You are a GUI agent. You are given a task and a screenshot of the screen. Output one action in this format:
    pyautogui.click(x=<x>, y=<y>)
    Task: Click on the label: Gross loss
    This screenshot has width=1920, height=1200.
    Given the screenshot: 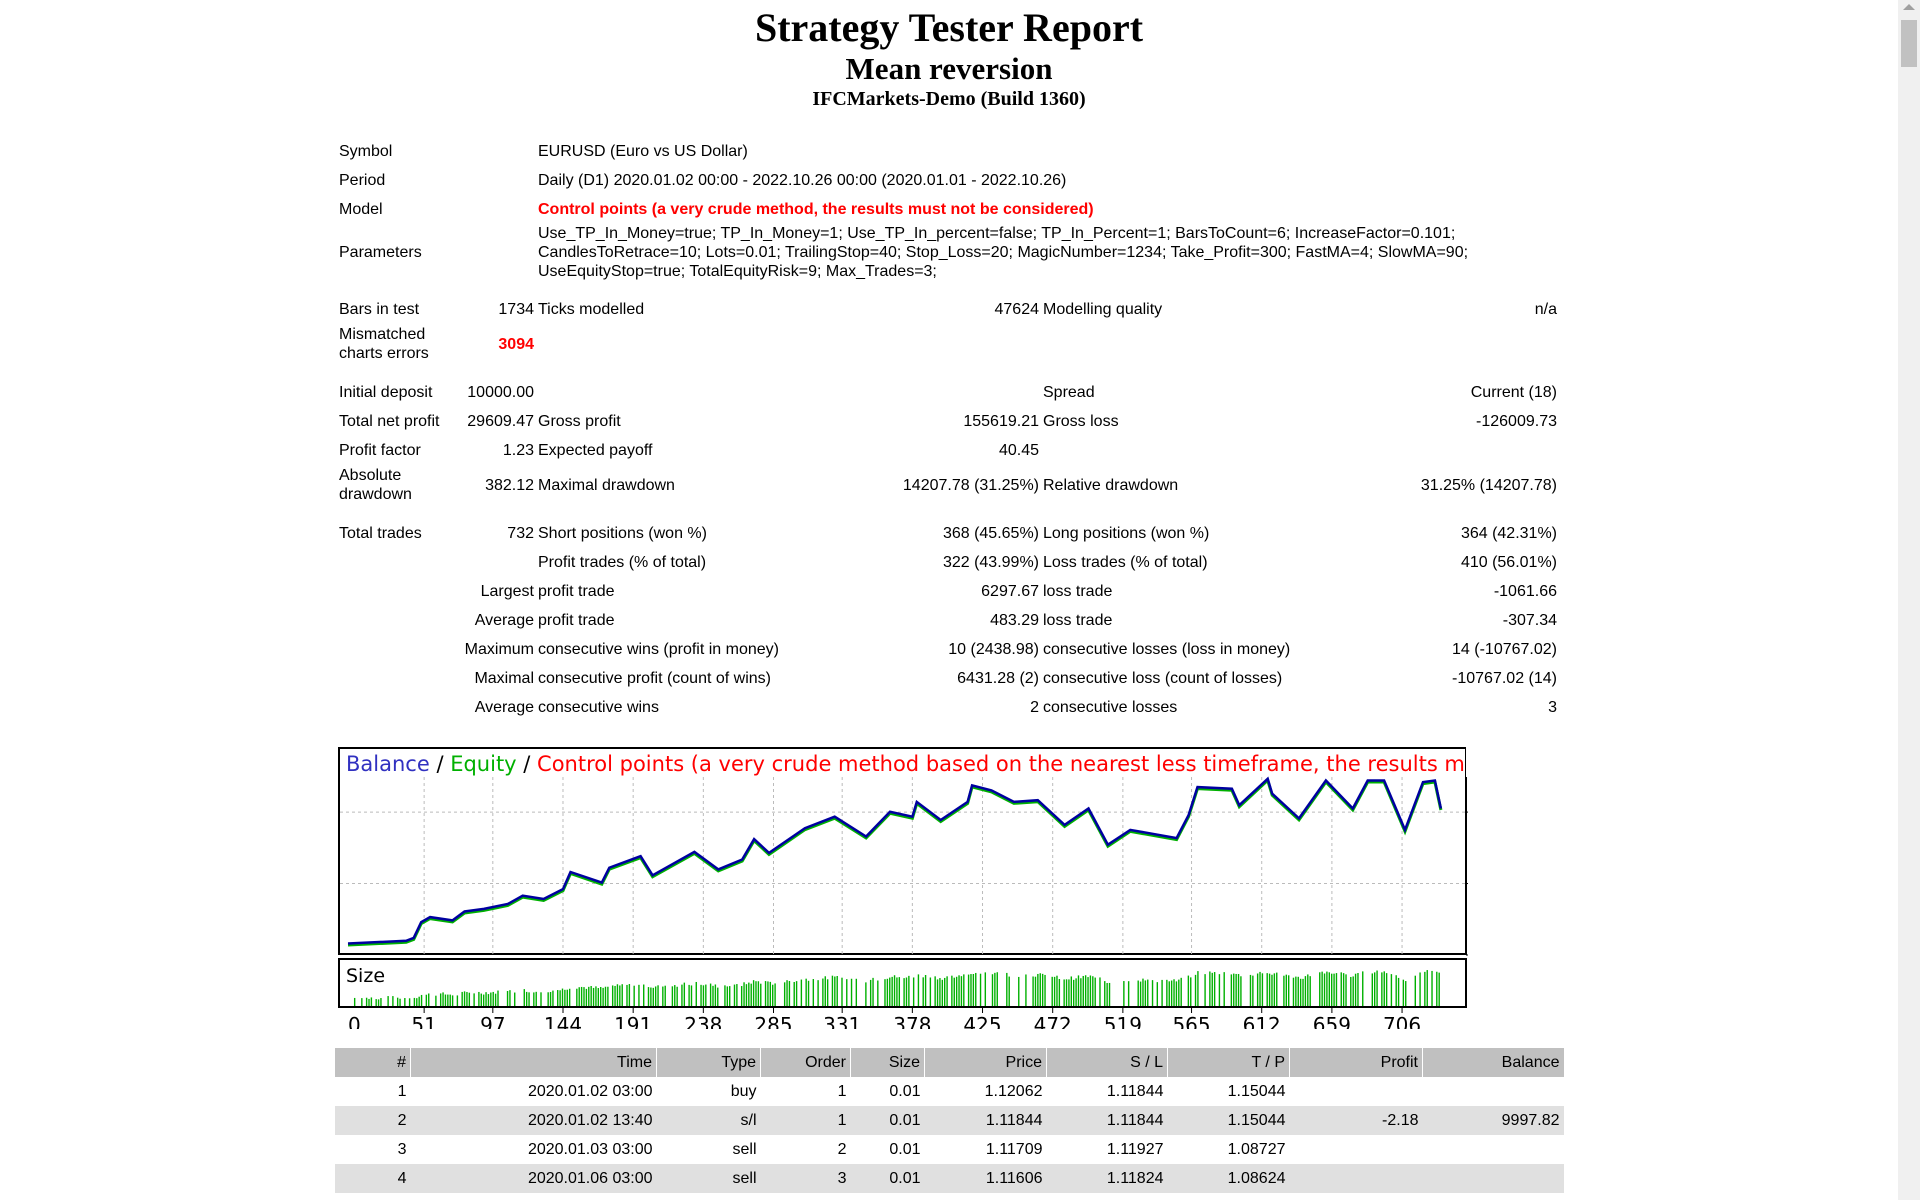 What is the action you would take?
    pyautogui.click(x=1081, y=421)
    